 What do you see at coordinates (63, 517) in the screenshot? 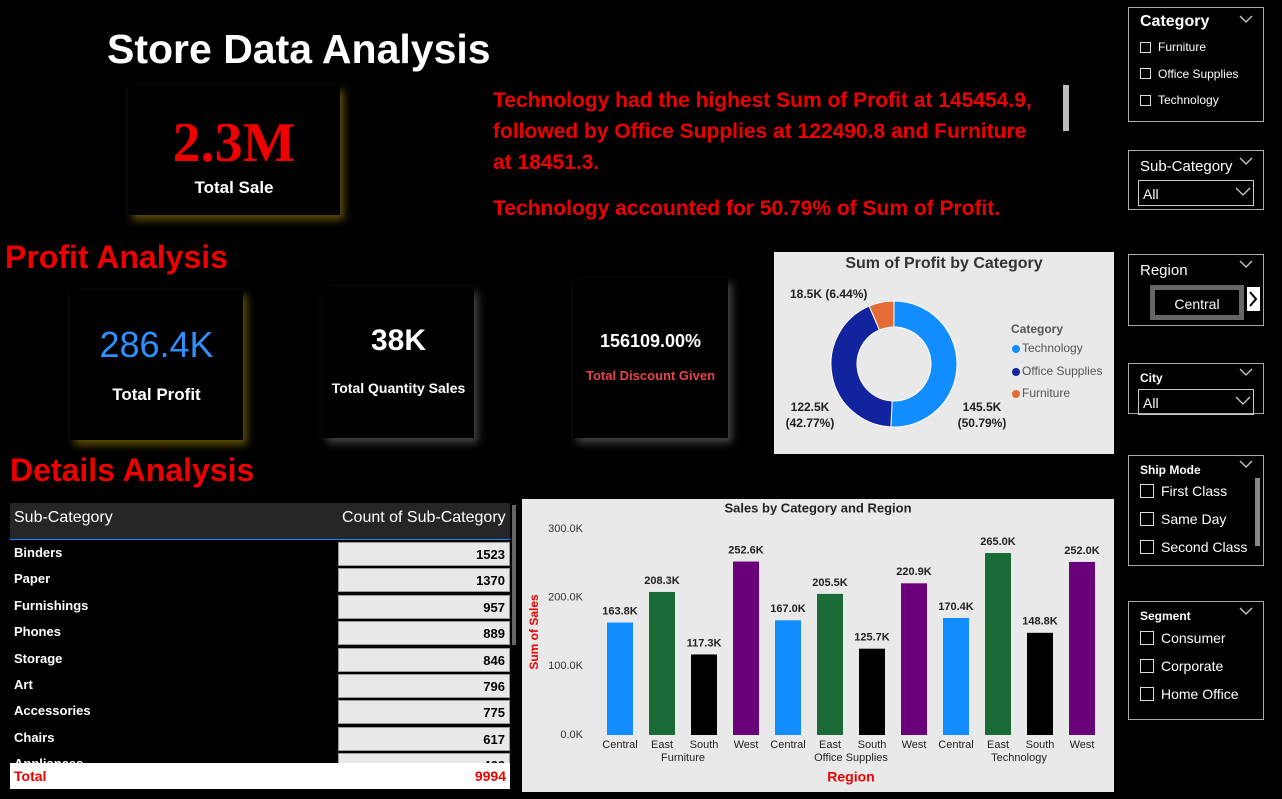
I see `column-header: Sub-Category` at bounding box center [63, 517].